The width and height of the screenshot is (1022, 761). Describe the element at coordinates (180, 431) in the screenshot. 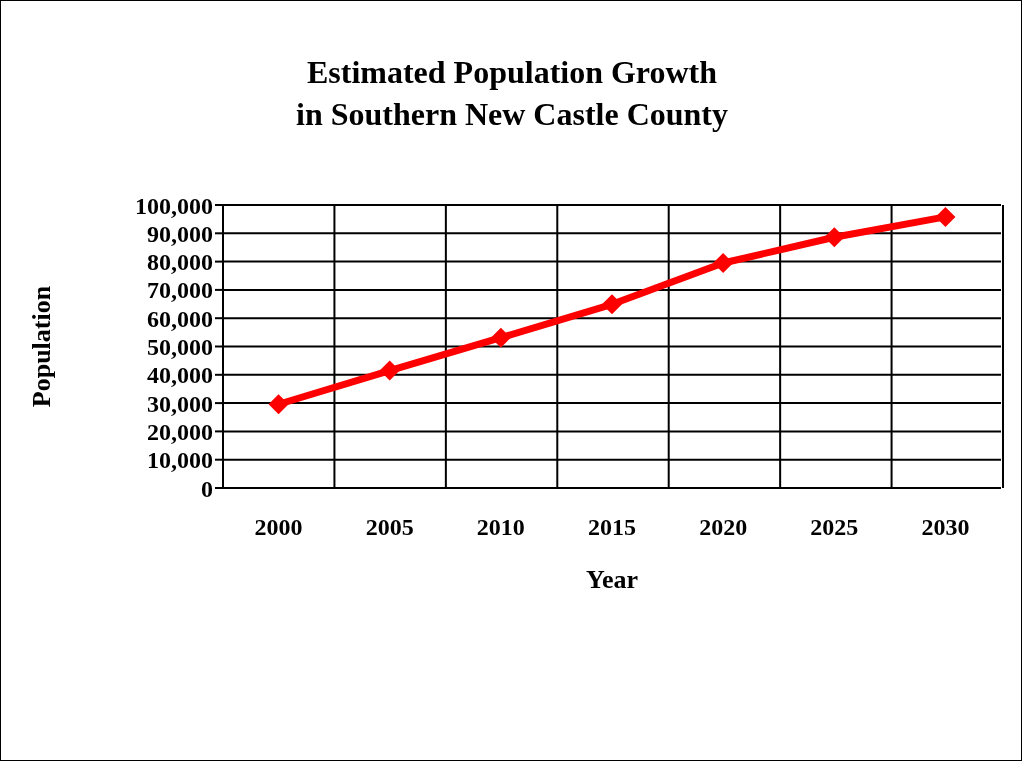

I see `y-tick-label: 20,000` at that location.